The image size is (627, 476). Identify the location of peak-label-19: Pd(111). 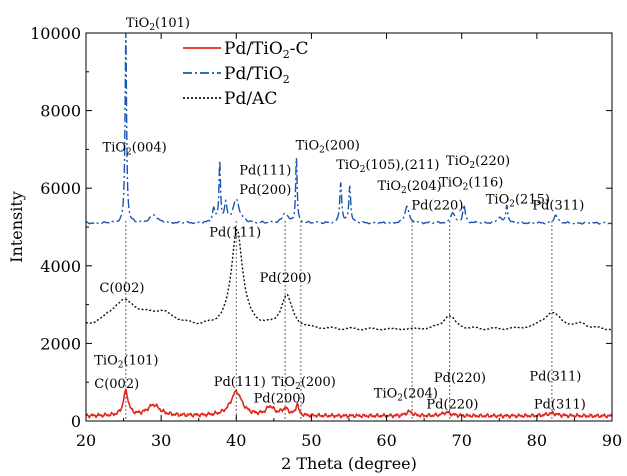
(240, 382).